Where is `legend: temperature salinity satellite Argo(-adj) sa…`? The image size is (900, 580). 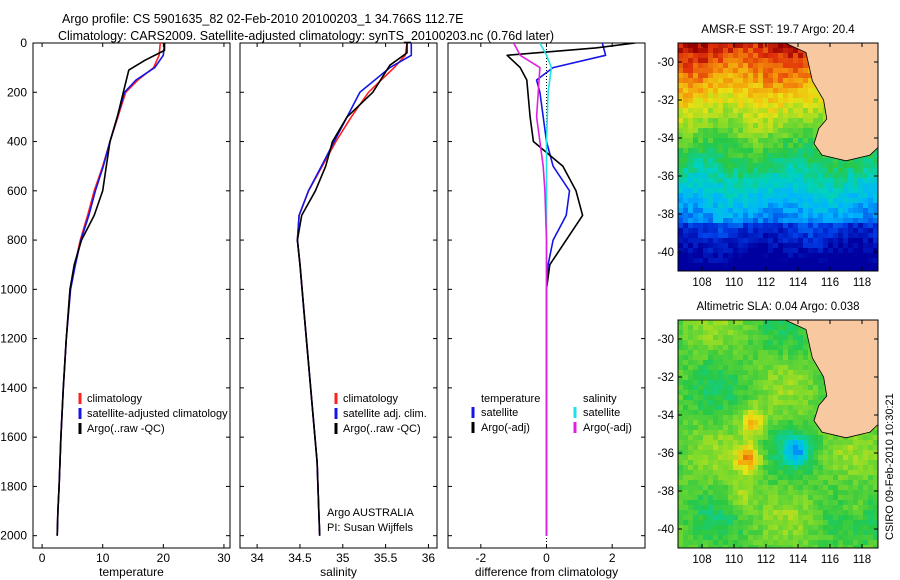 legend: temperature salinity satellite Argo(-adj) sa… is located at coordinates (551, 413).